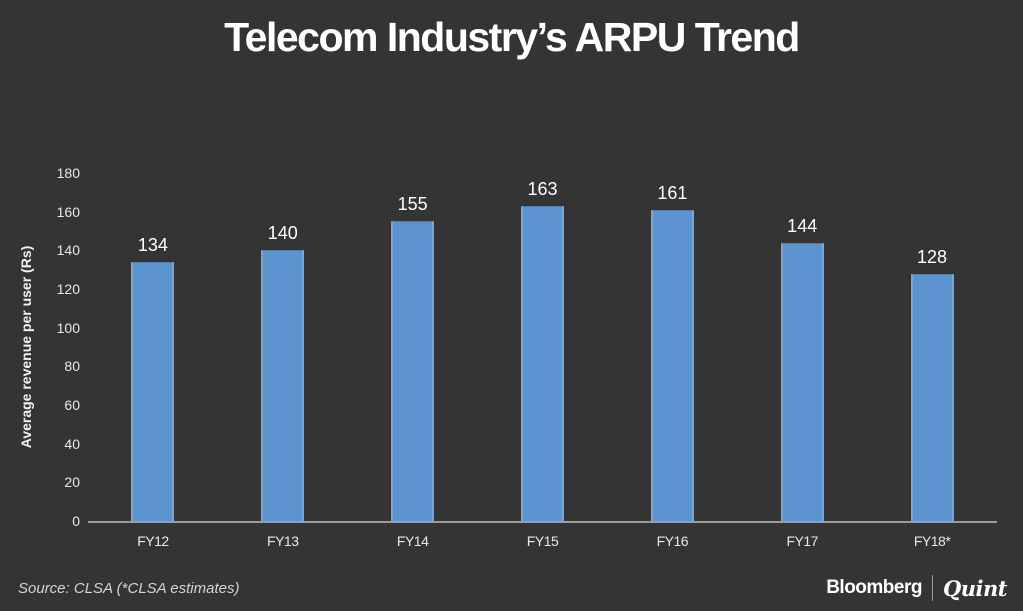  What do you see at coordinates (68, 289) in the screenshot?
I see `y-tick-label: 120` at bounding box center [68, 289].